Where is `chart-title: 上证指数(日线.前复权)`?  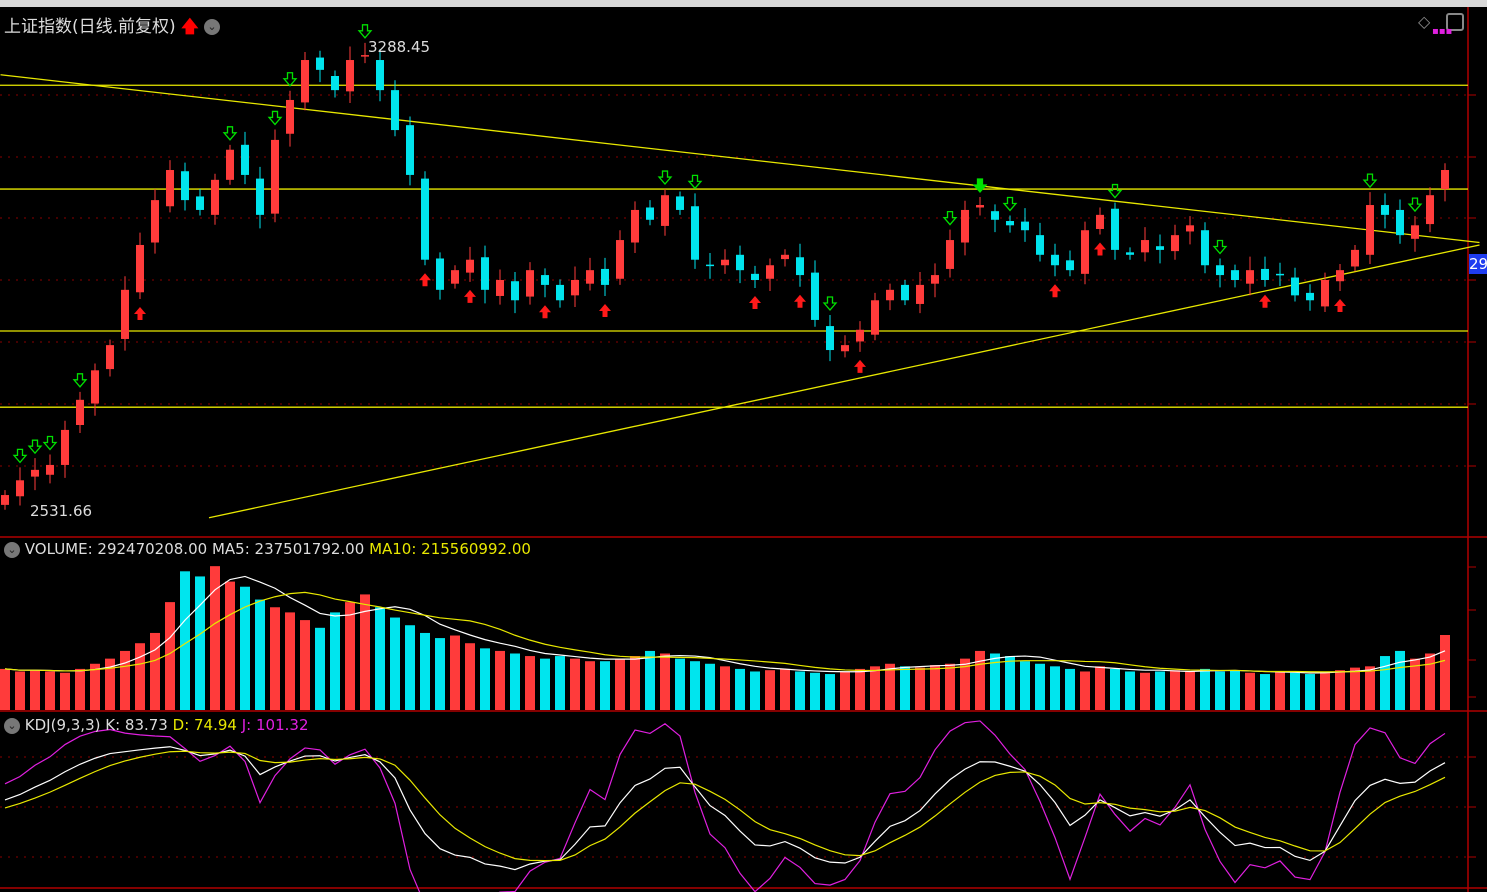 chart-title: 上证指数(日线.前复权) is located at coordinates (90, 27).